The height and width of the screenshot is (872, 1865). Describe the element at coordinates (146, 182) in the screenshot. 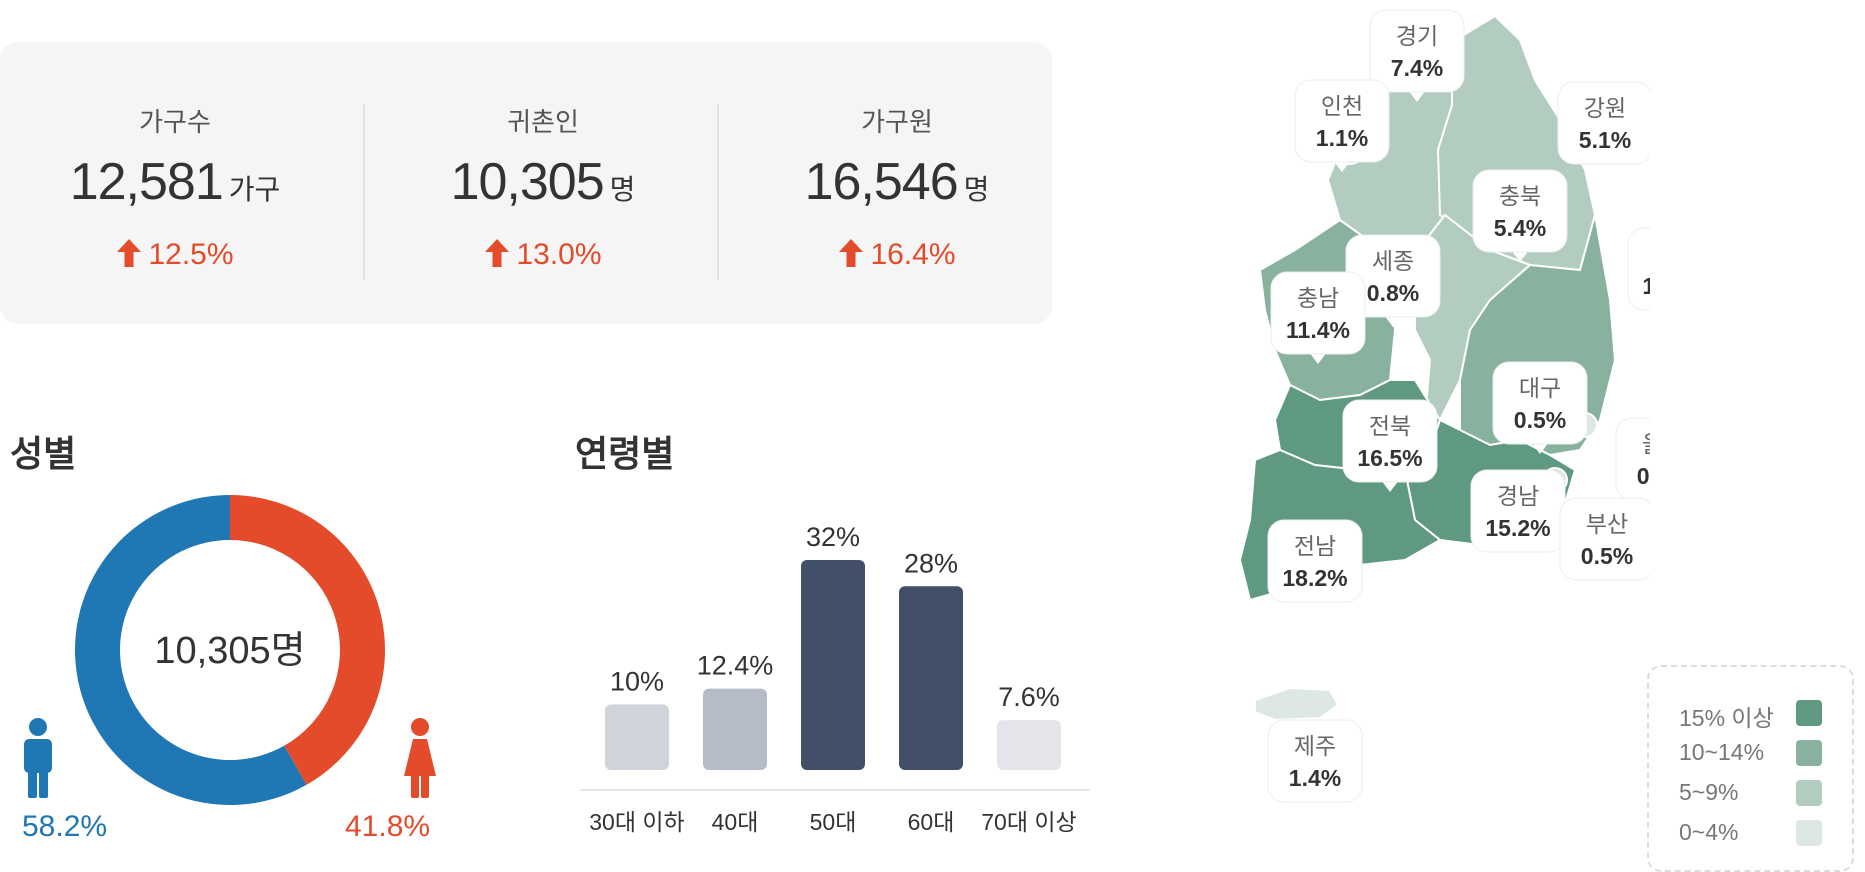

I see `stat-value: 12,581` at that location.